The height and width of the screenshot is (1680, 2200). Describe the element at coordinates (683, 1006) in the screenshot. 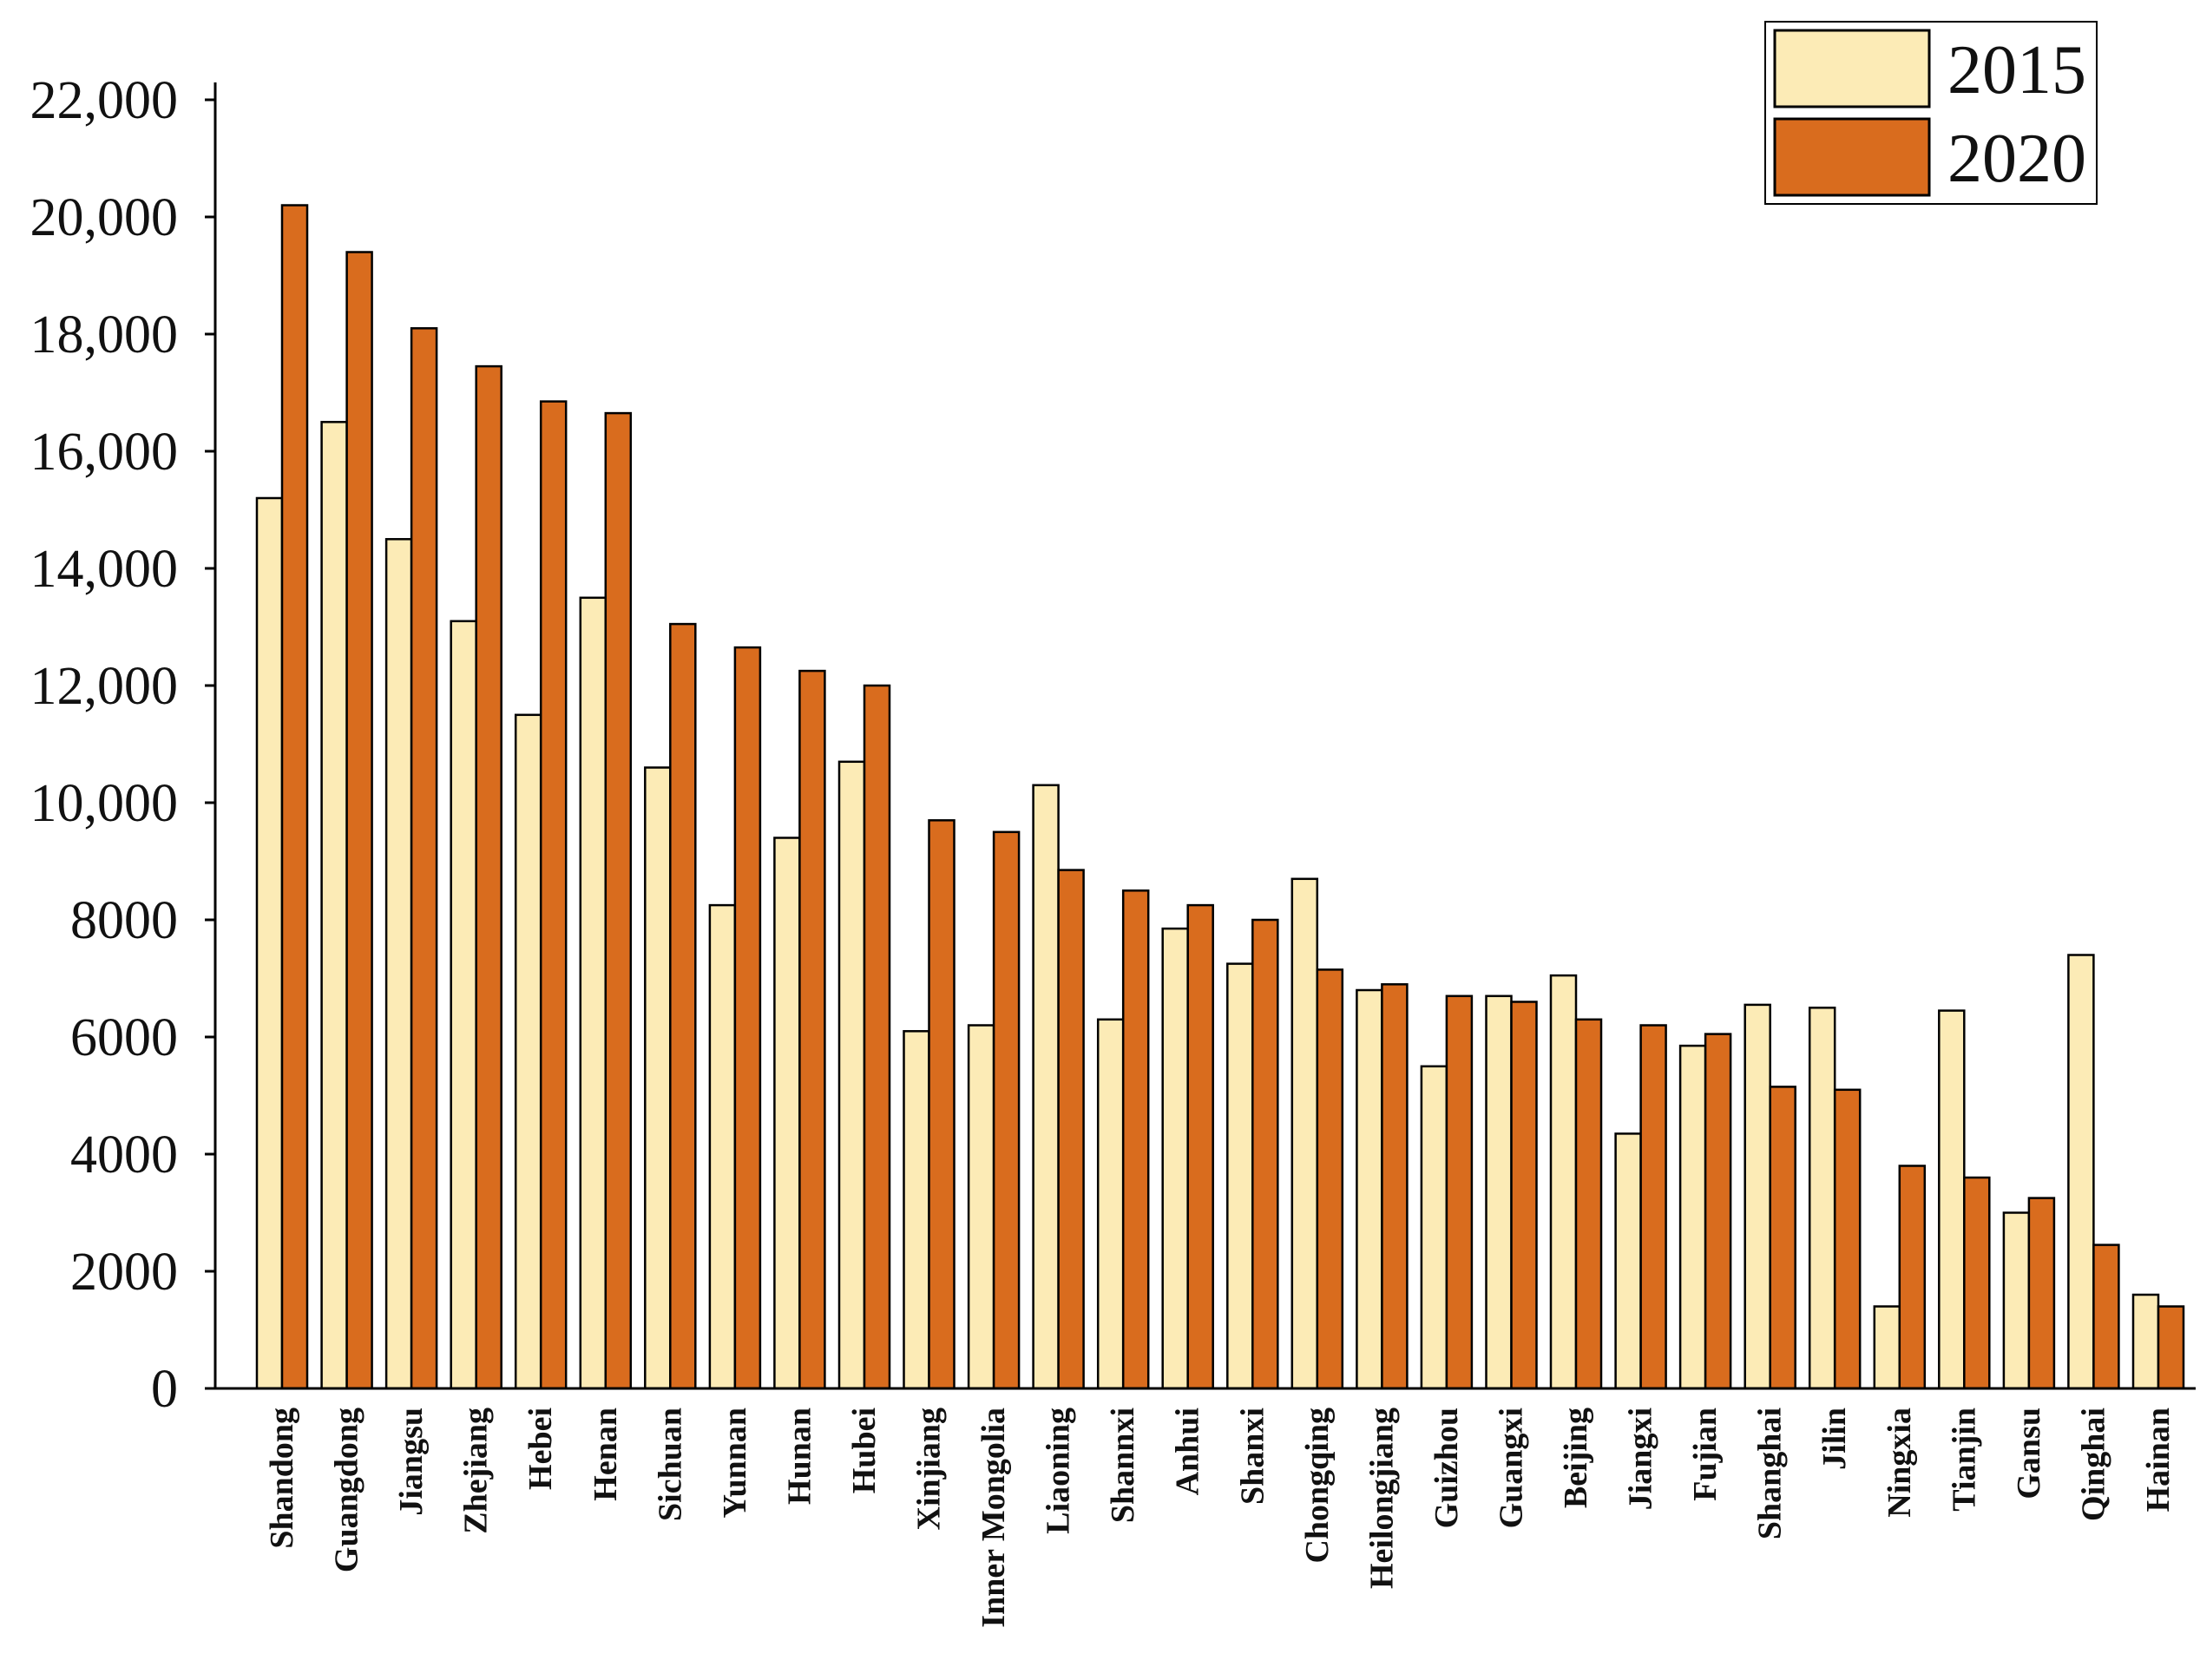

I see `bar-sichuan-2020` at that location.